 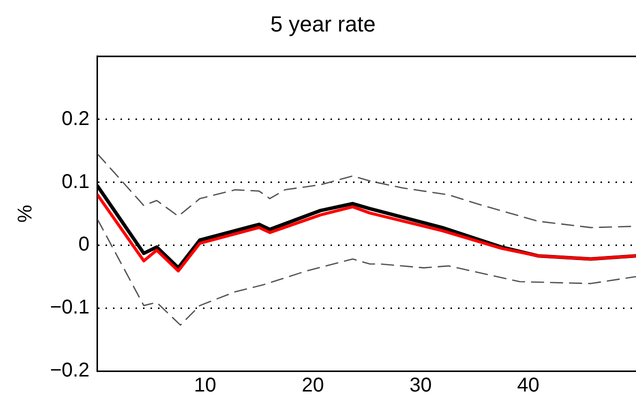 What do you see at coordinates (76, 181) in the screenshot?
I see `y-tick-label: 0.1` at bounding box center [76, 181].